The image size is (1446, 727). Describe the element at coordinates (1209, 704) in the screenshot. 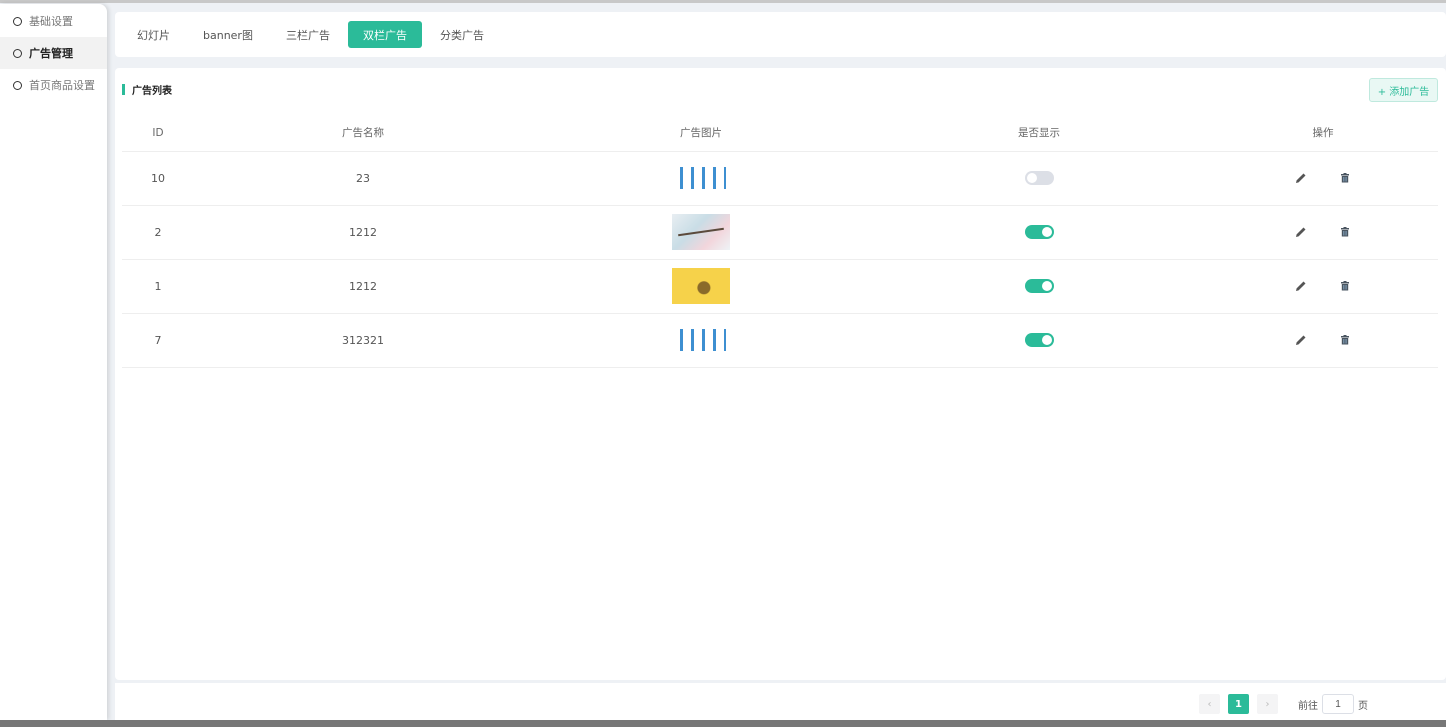

I see `prev-page-button: ‹` at that location.